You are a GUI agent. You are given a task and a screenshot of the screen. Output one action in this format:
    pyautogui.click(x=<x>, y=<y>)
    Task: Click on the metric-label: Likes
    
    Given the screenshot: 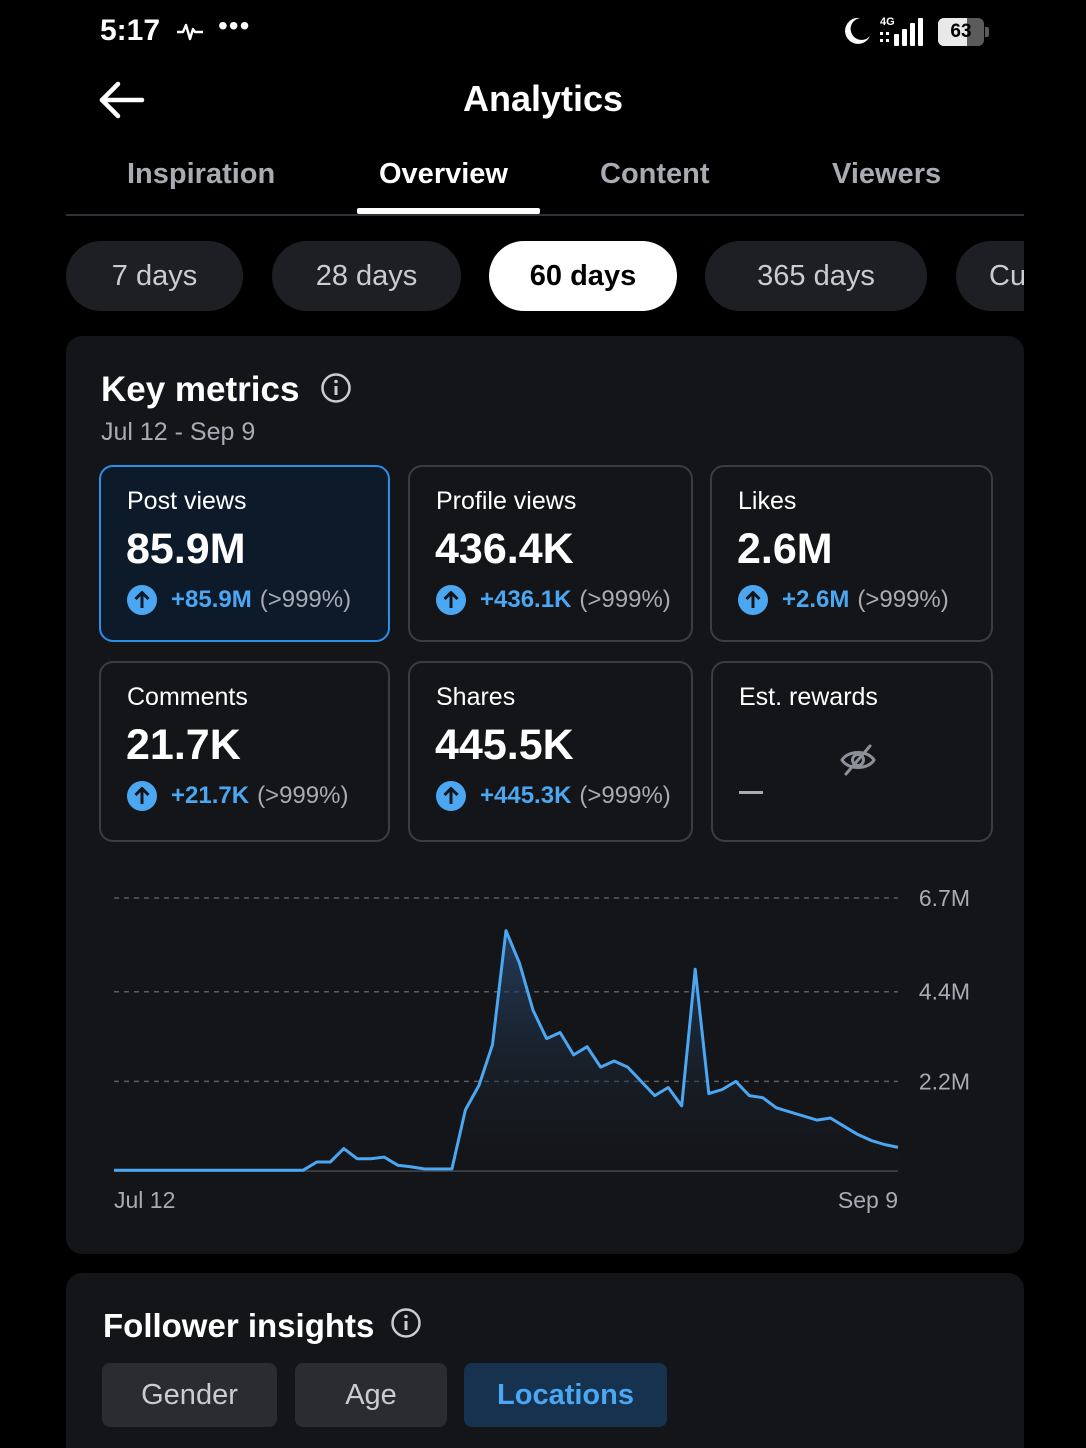 What is the action you would take?
    pyautogui.click(x=767, y=501)
    